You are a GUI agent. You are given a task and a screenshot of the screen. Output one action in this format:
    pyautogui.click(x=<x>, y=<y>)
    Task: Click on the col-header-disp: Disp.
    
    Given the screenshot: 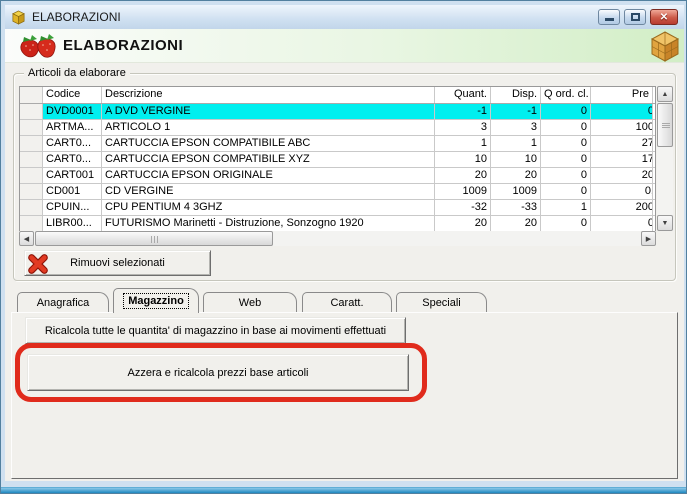 What is the action you would take?
    pyautogui.click(x=516, y=95)
    